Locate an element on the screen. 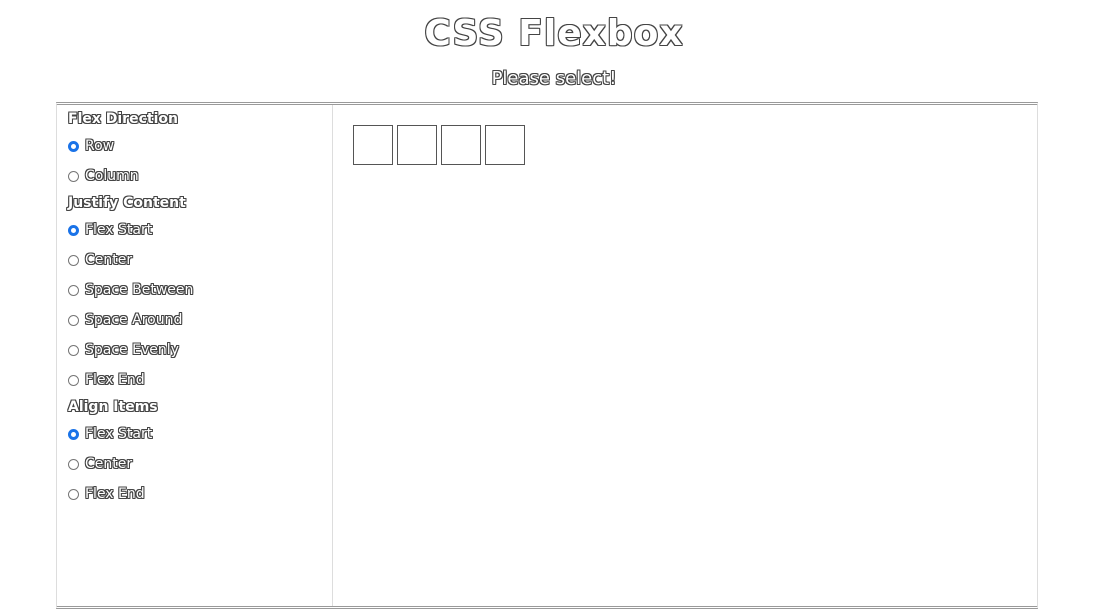 This screenshot has width=1108, height=614. radio-justify-flex-end: Flex End is located at coordinates (106, 380).